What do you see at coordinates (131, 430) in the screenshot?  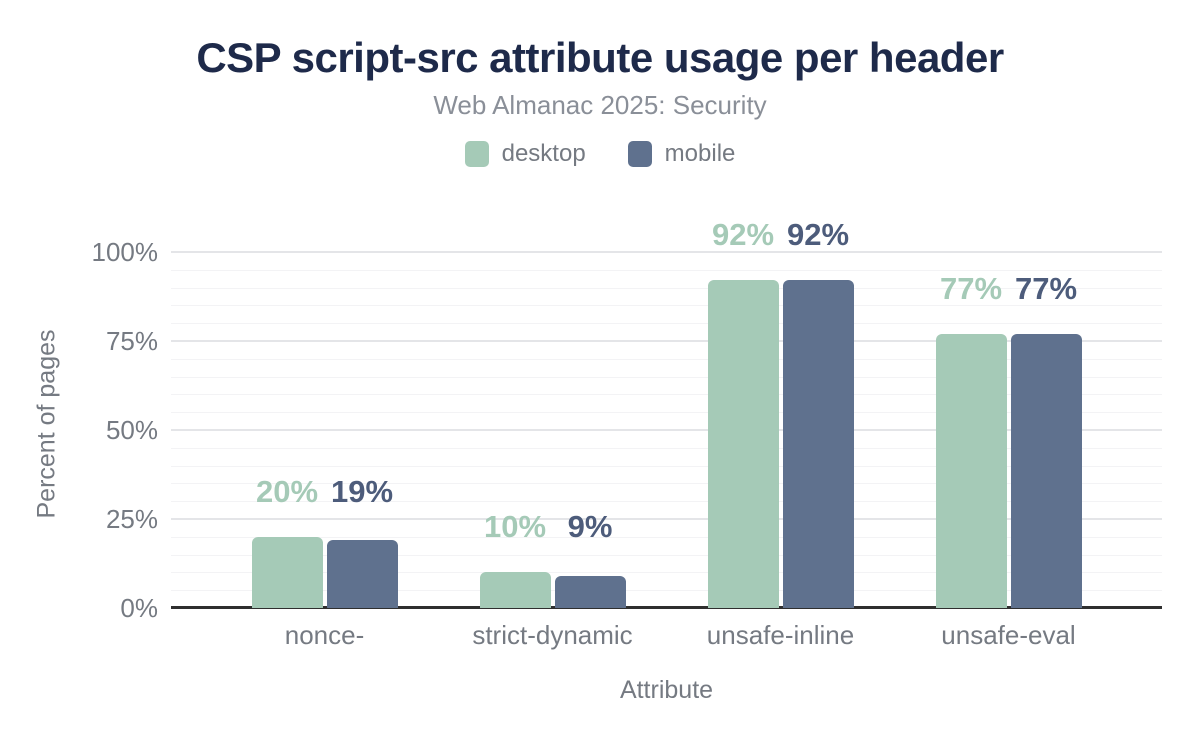 I see `y-tick-label: 50%` at bounding box center [131, 430].